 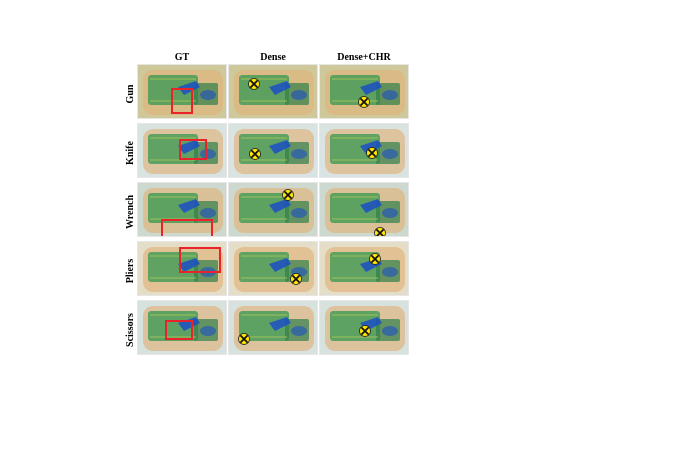 I want to click on panel-pliers-gt, so click(x=182, y=268).